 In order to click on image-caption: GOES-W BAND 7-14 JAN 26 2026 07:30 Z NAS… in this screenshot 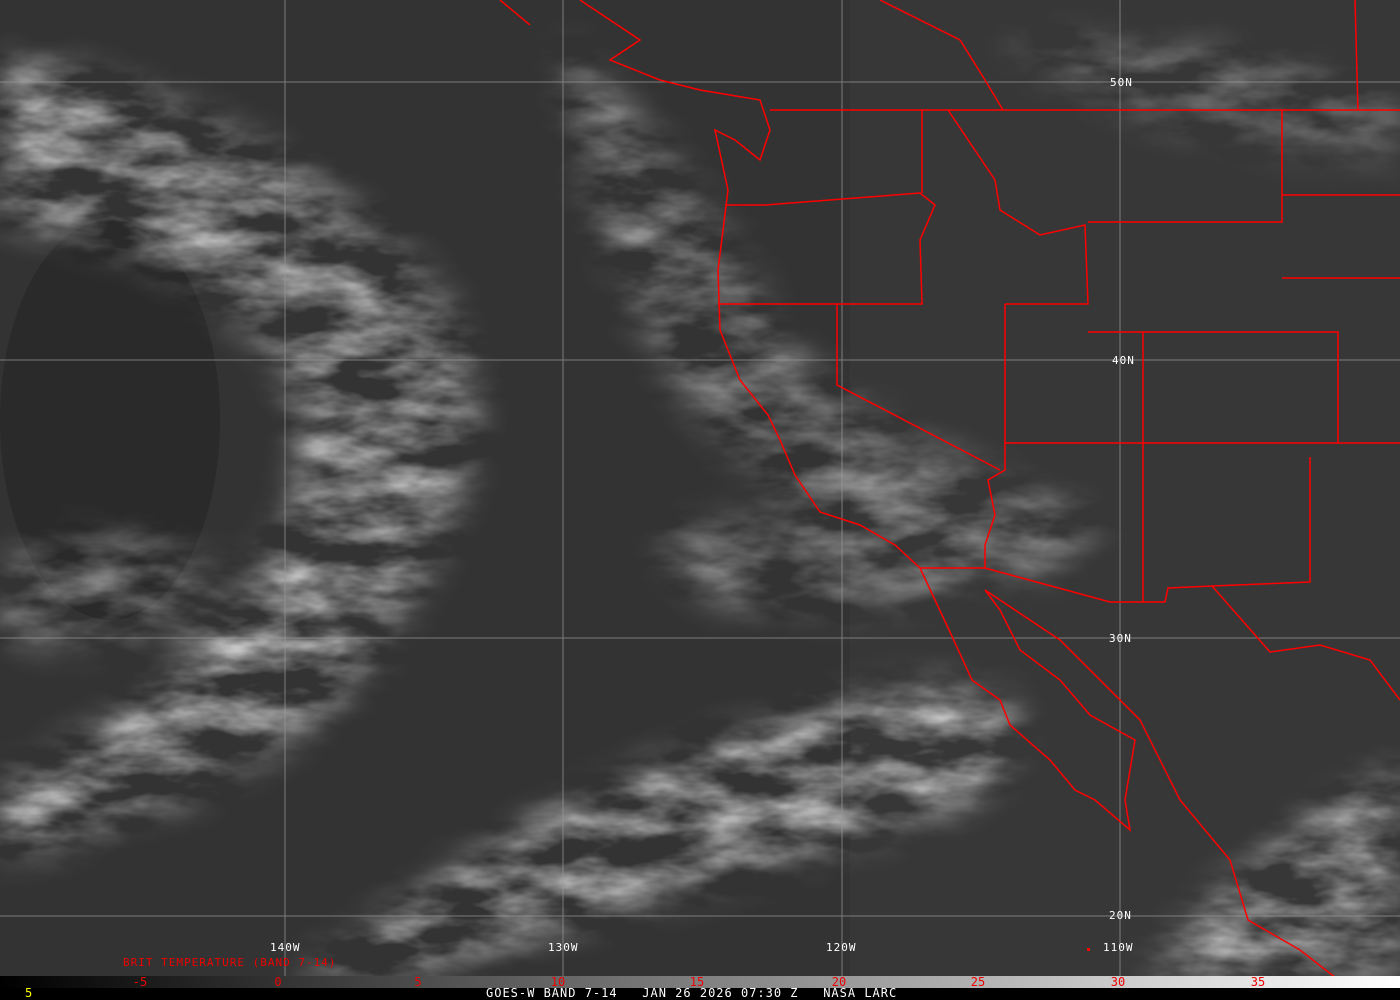, I will do `click(692, 993)`.